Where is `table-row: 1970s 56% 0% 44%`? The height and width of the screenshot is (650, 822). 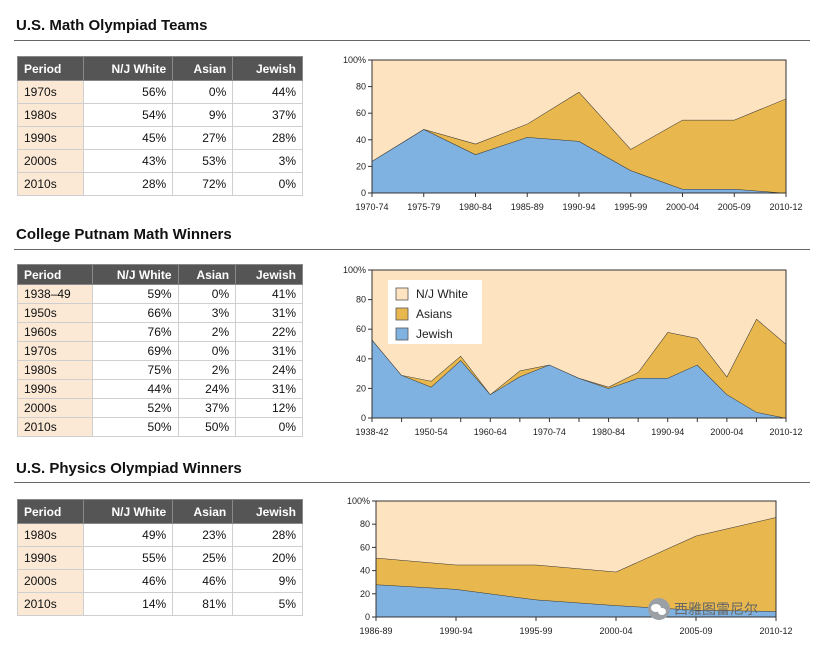
table-row: 1970s 56% 0% 44% is located at coordinates (159, 92).